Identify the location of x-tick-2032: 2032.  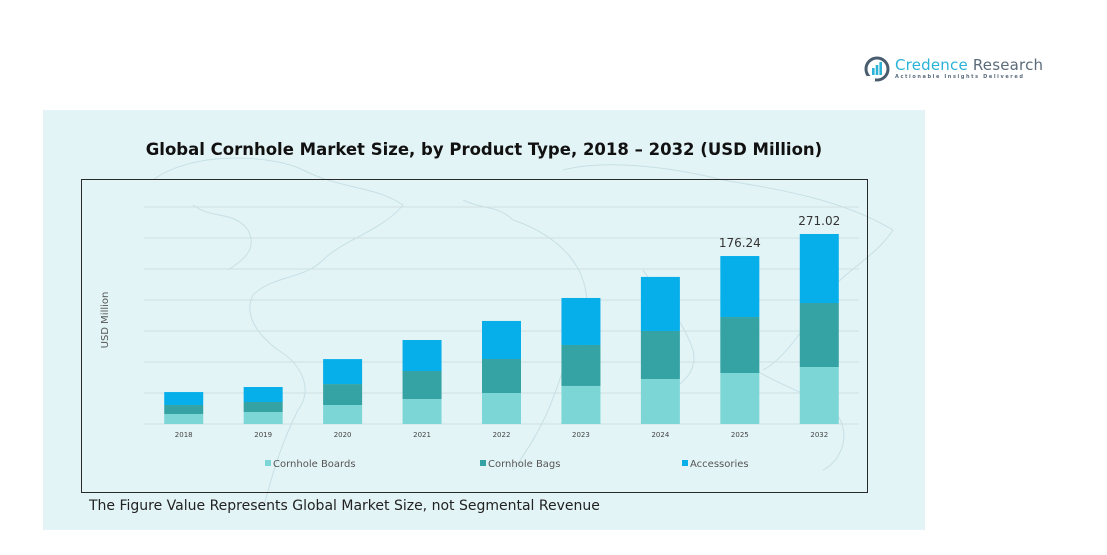
(819, 435).